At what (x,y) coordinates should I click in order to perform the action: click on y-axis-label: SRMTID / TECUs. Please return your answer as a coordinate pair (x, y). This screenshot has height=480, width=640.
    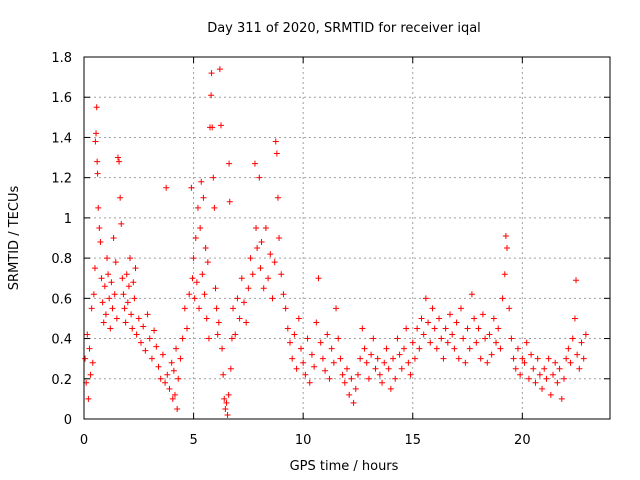
    Looking at the image, I should click on (14, 238).